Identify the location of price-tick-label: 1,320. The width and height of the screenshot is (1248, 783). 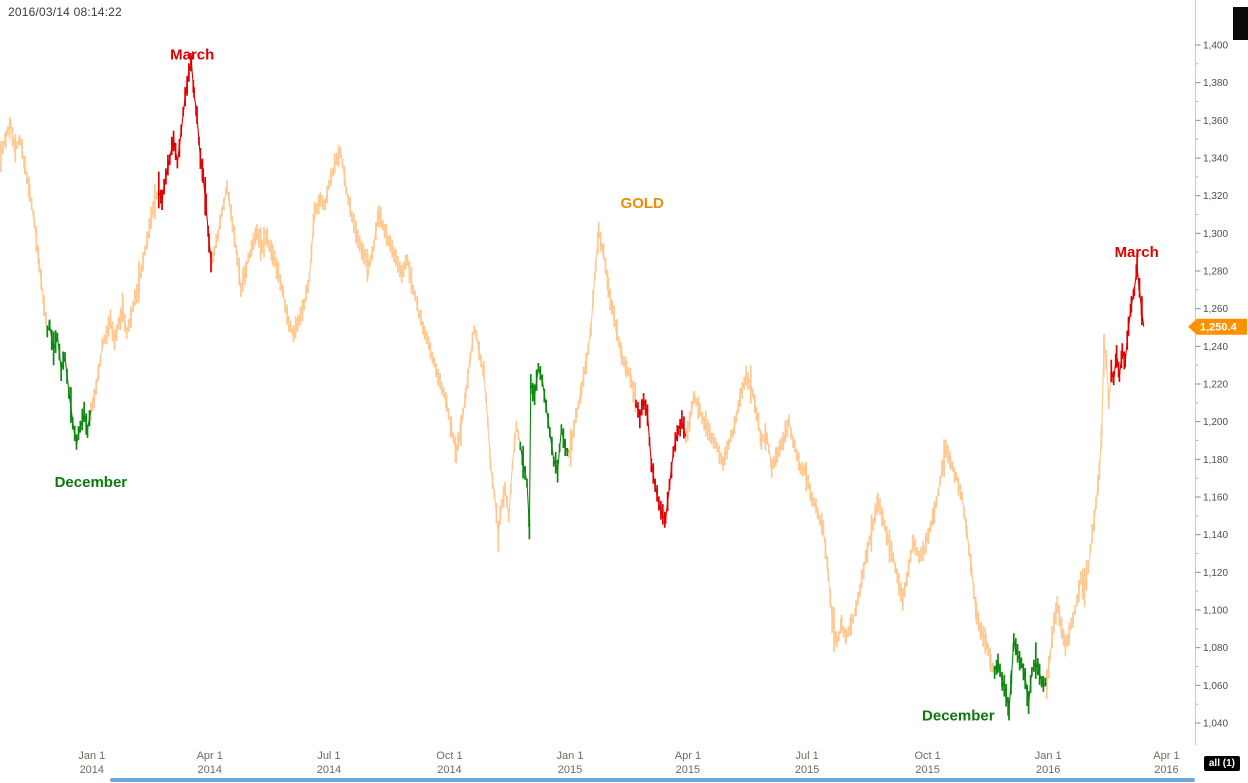
(1215, 196).